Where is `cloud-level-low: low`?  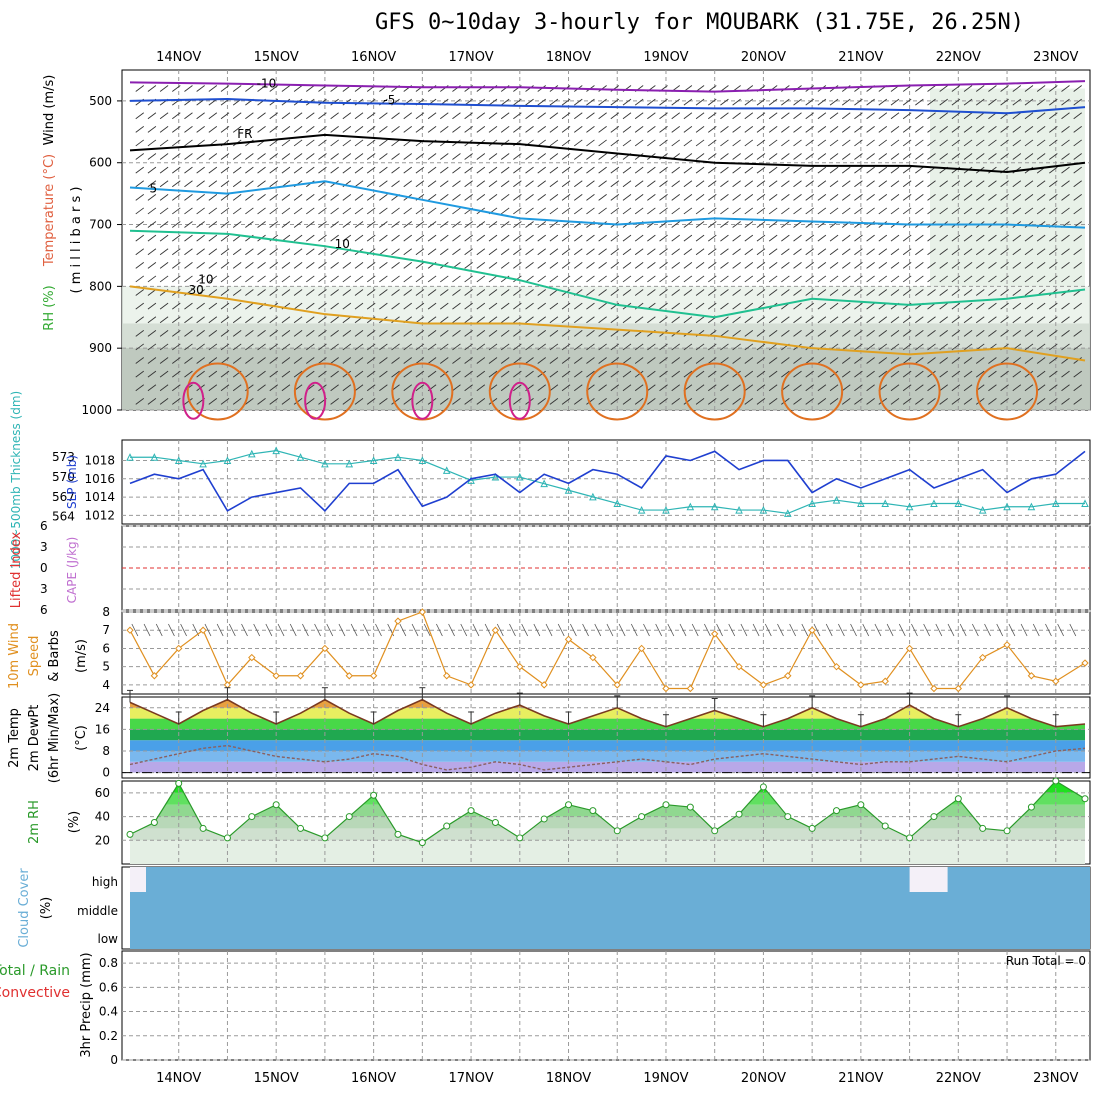
cloud-level-low: low is located at coordinates (108, 939).